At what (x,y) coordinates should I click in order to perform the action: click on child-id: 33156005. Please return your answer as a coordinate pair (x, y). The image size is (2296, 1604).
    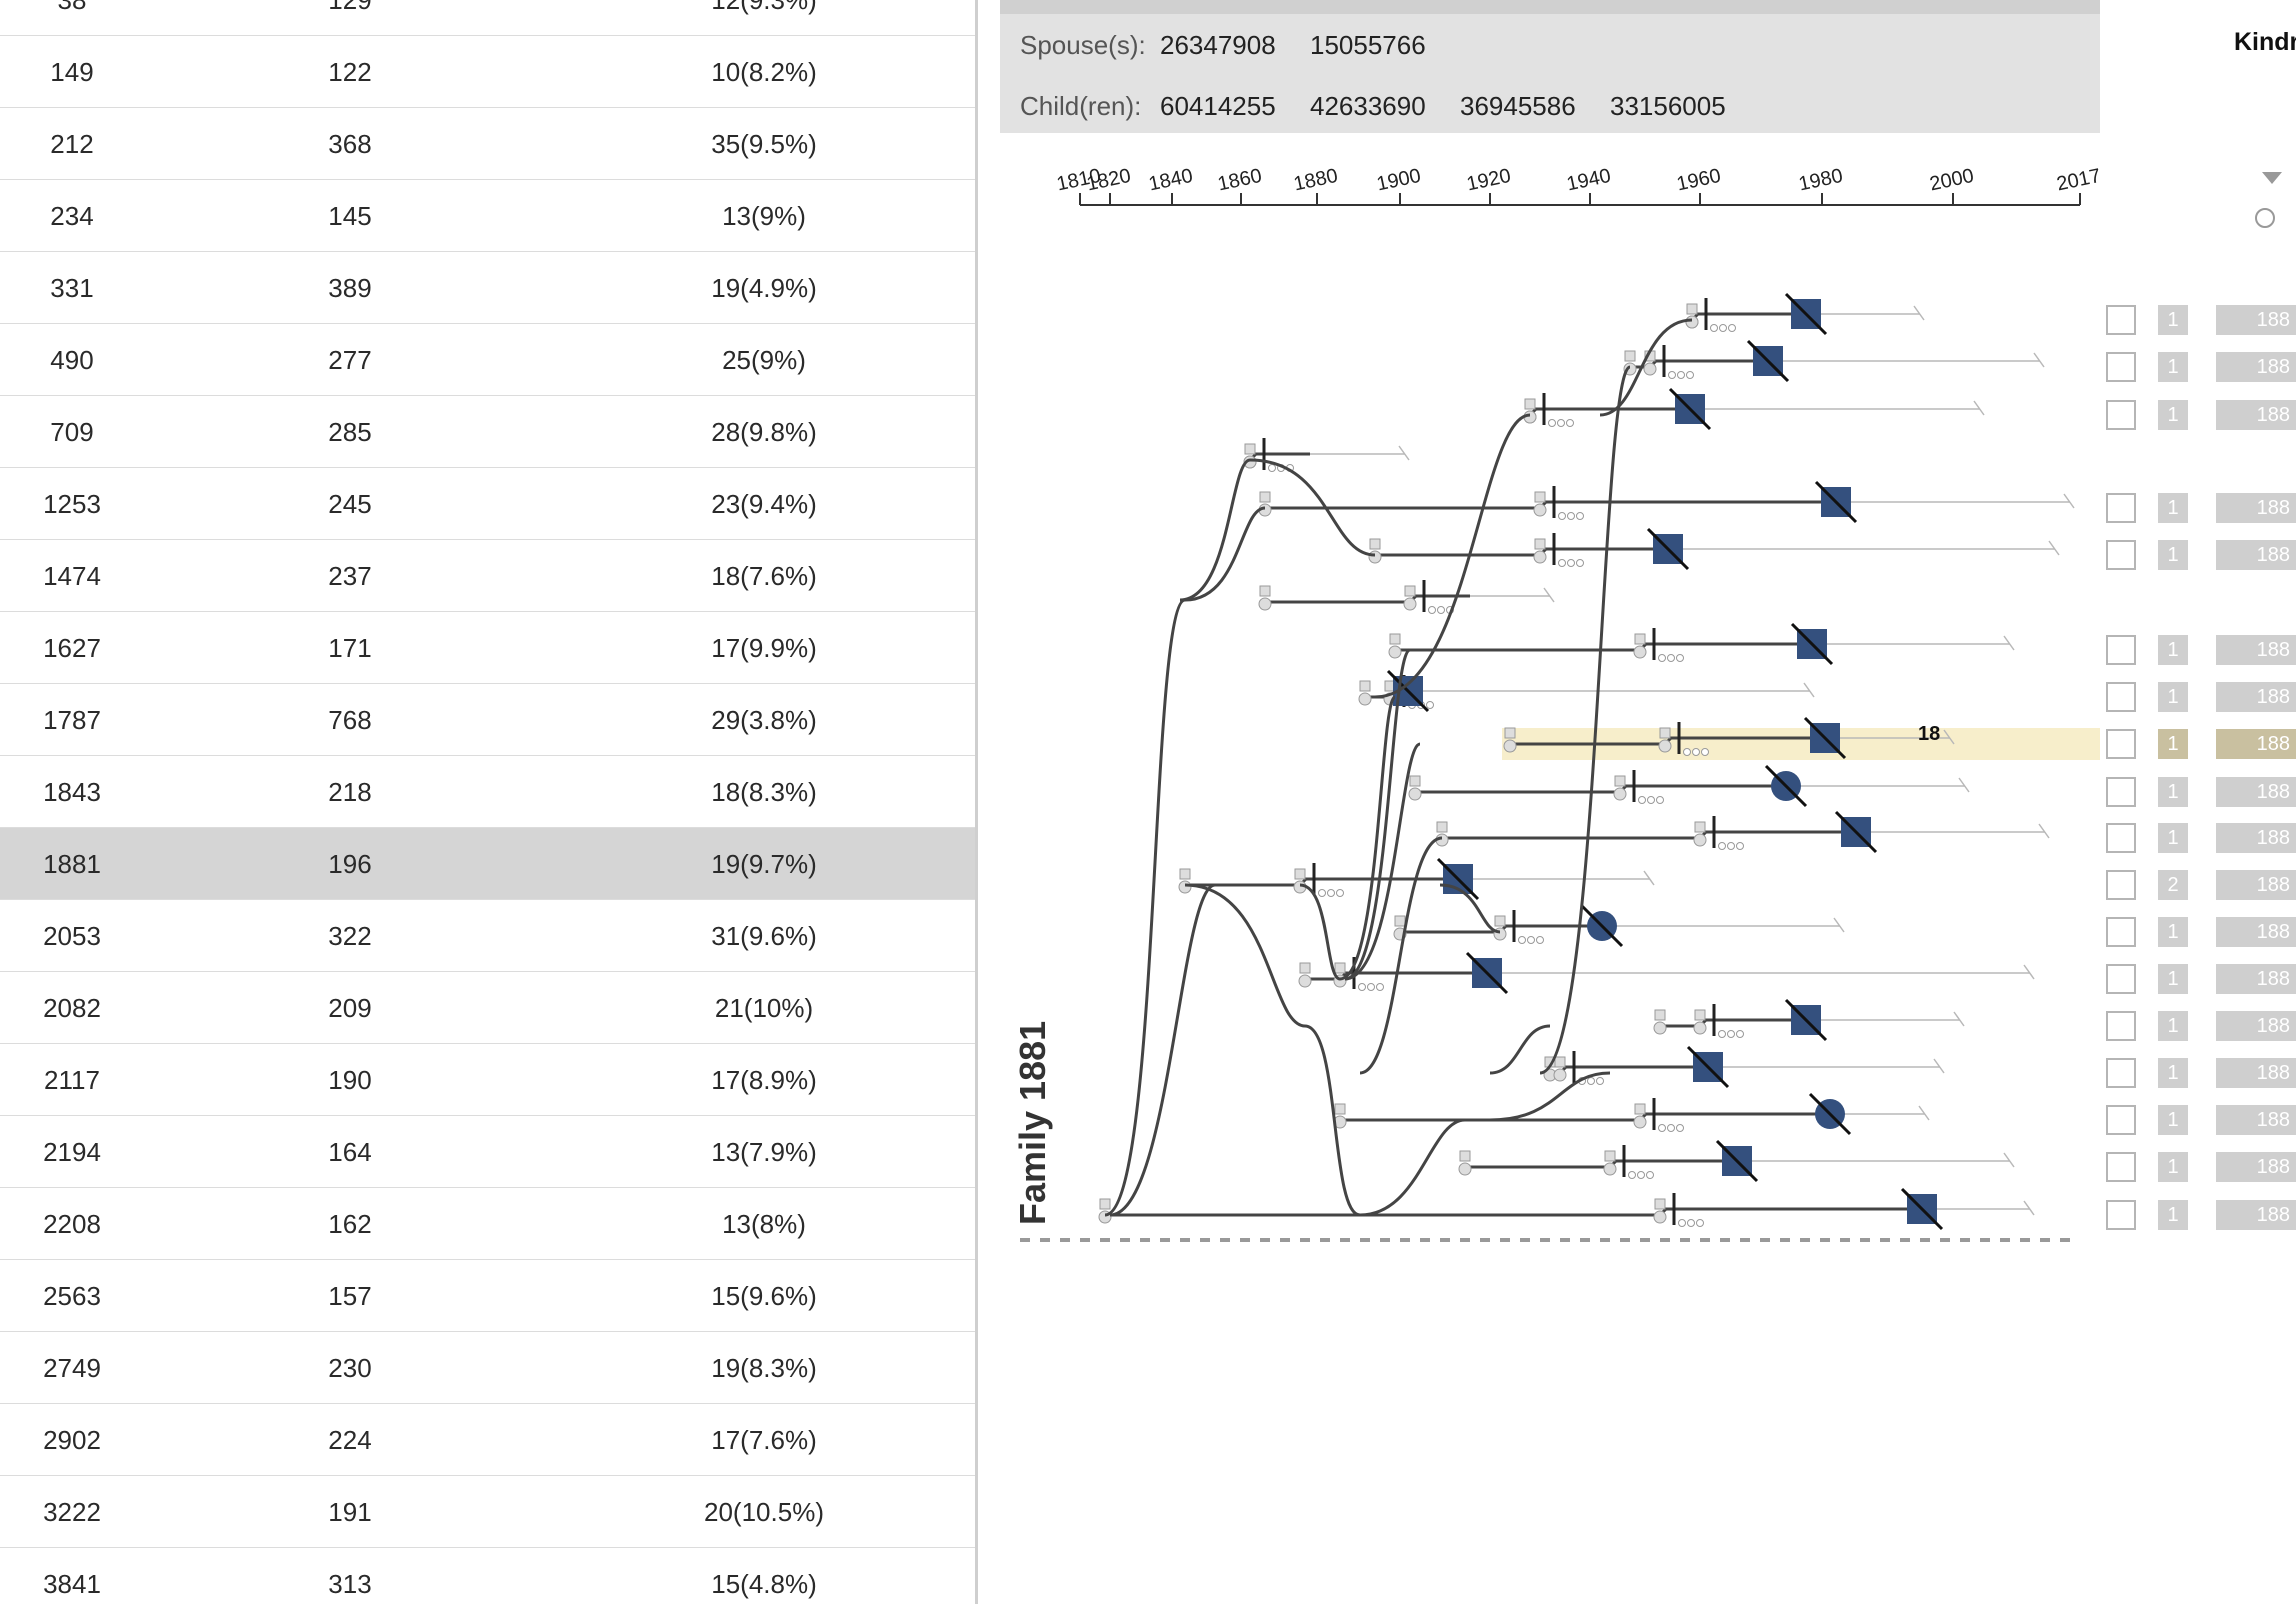
    Looking at the image, I should click on (1668, 106).